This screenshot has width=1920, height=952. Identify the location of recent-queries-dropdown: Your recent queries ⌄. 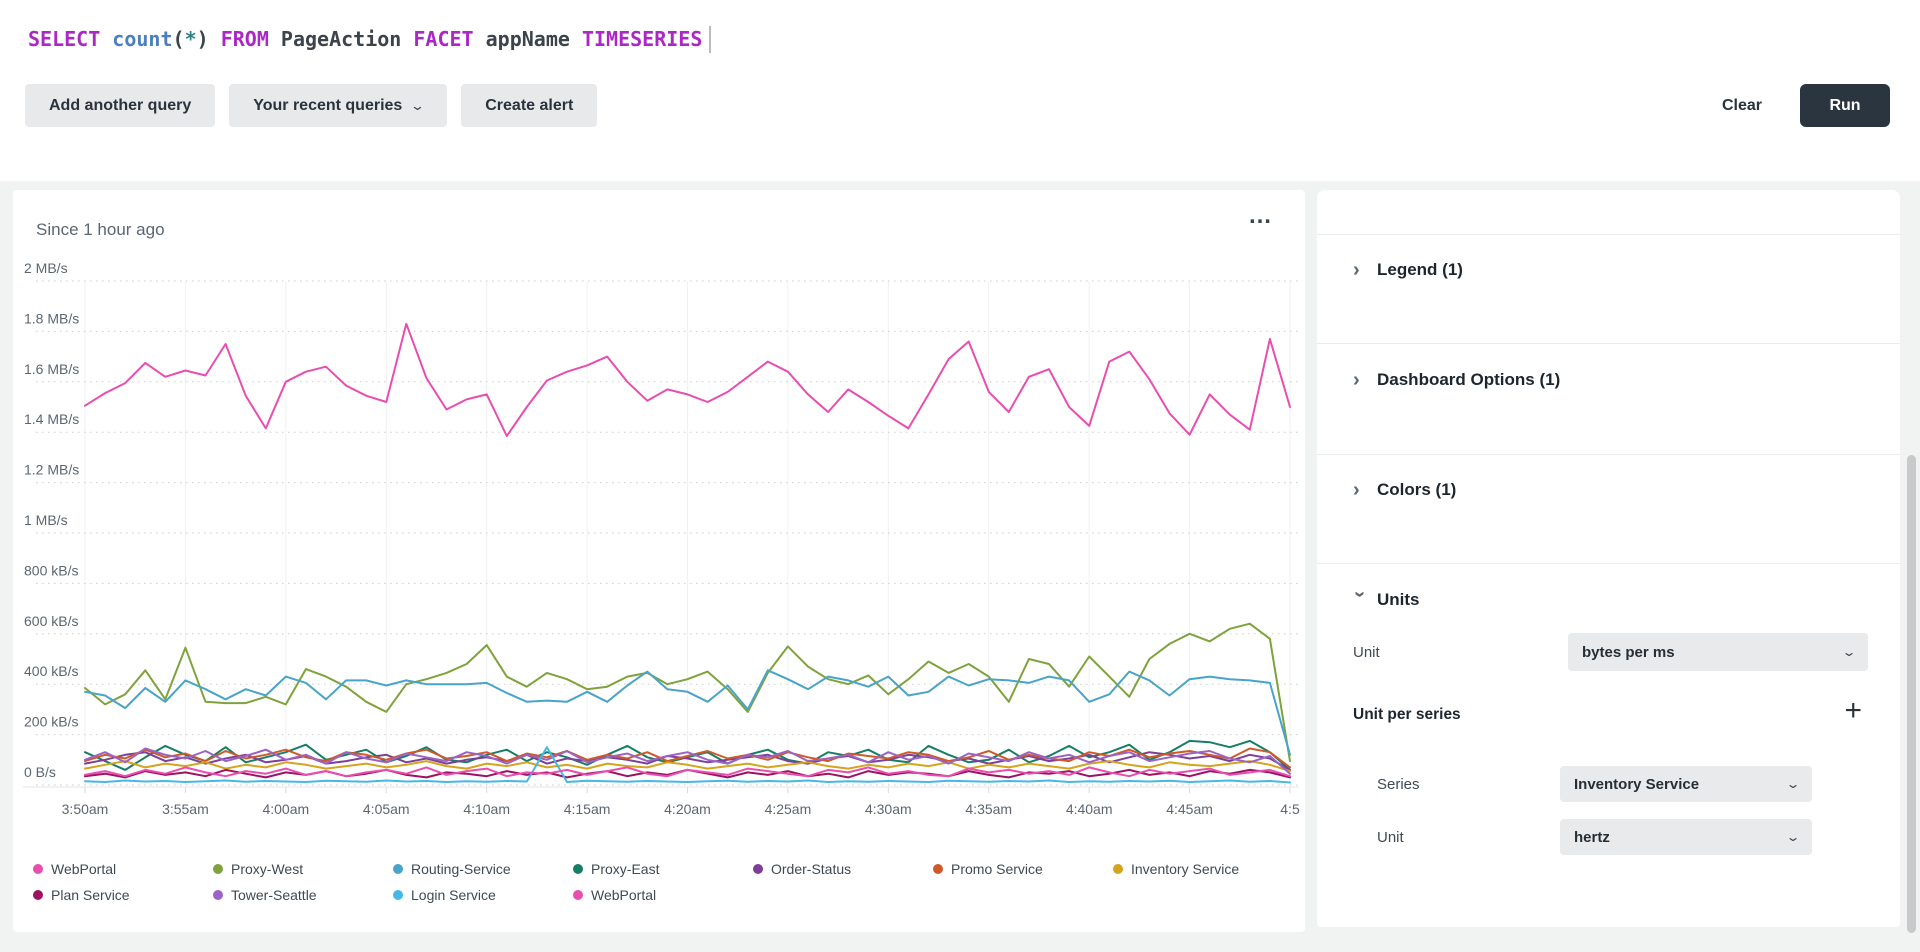
(338, 105).